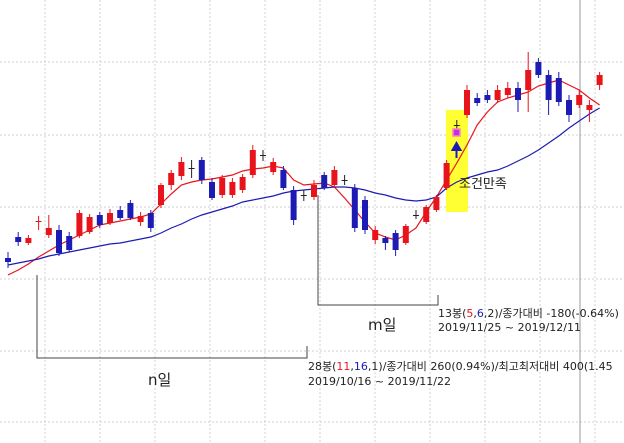 The height and width of the screenshot is (443, 624). I want to click on stats-part: 28봉(, so click(322, 366).